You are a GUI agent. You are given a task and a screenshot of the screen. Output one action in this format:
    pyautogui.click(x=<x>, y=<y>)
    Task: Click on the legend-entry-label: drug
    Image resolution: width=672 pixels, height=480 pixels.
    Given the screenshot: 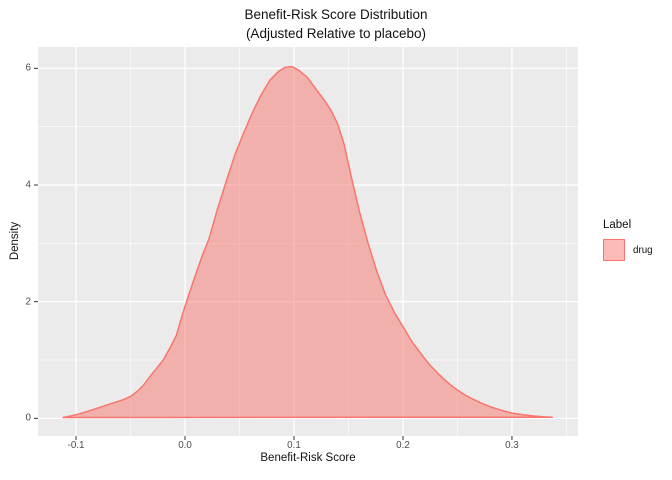 What is the action you would take?
    pyautogui.click(x=643, y=250)
    